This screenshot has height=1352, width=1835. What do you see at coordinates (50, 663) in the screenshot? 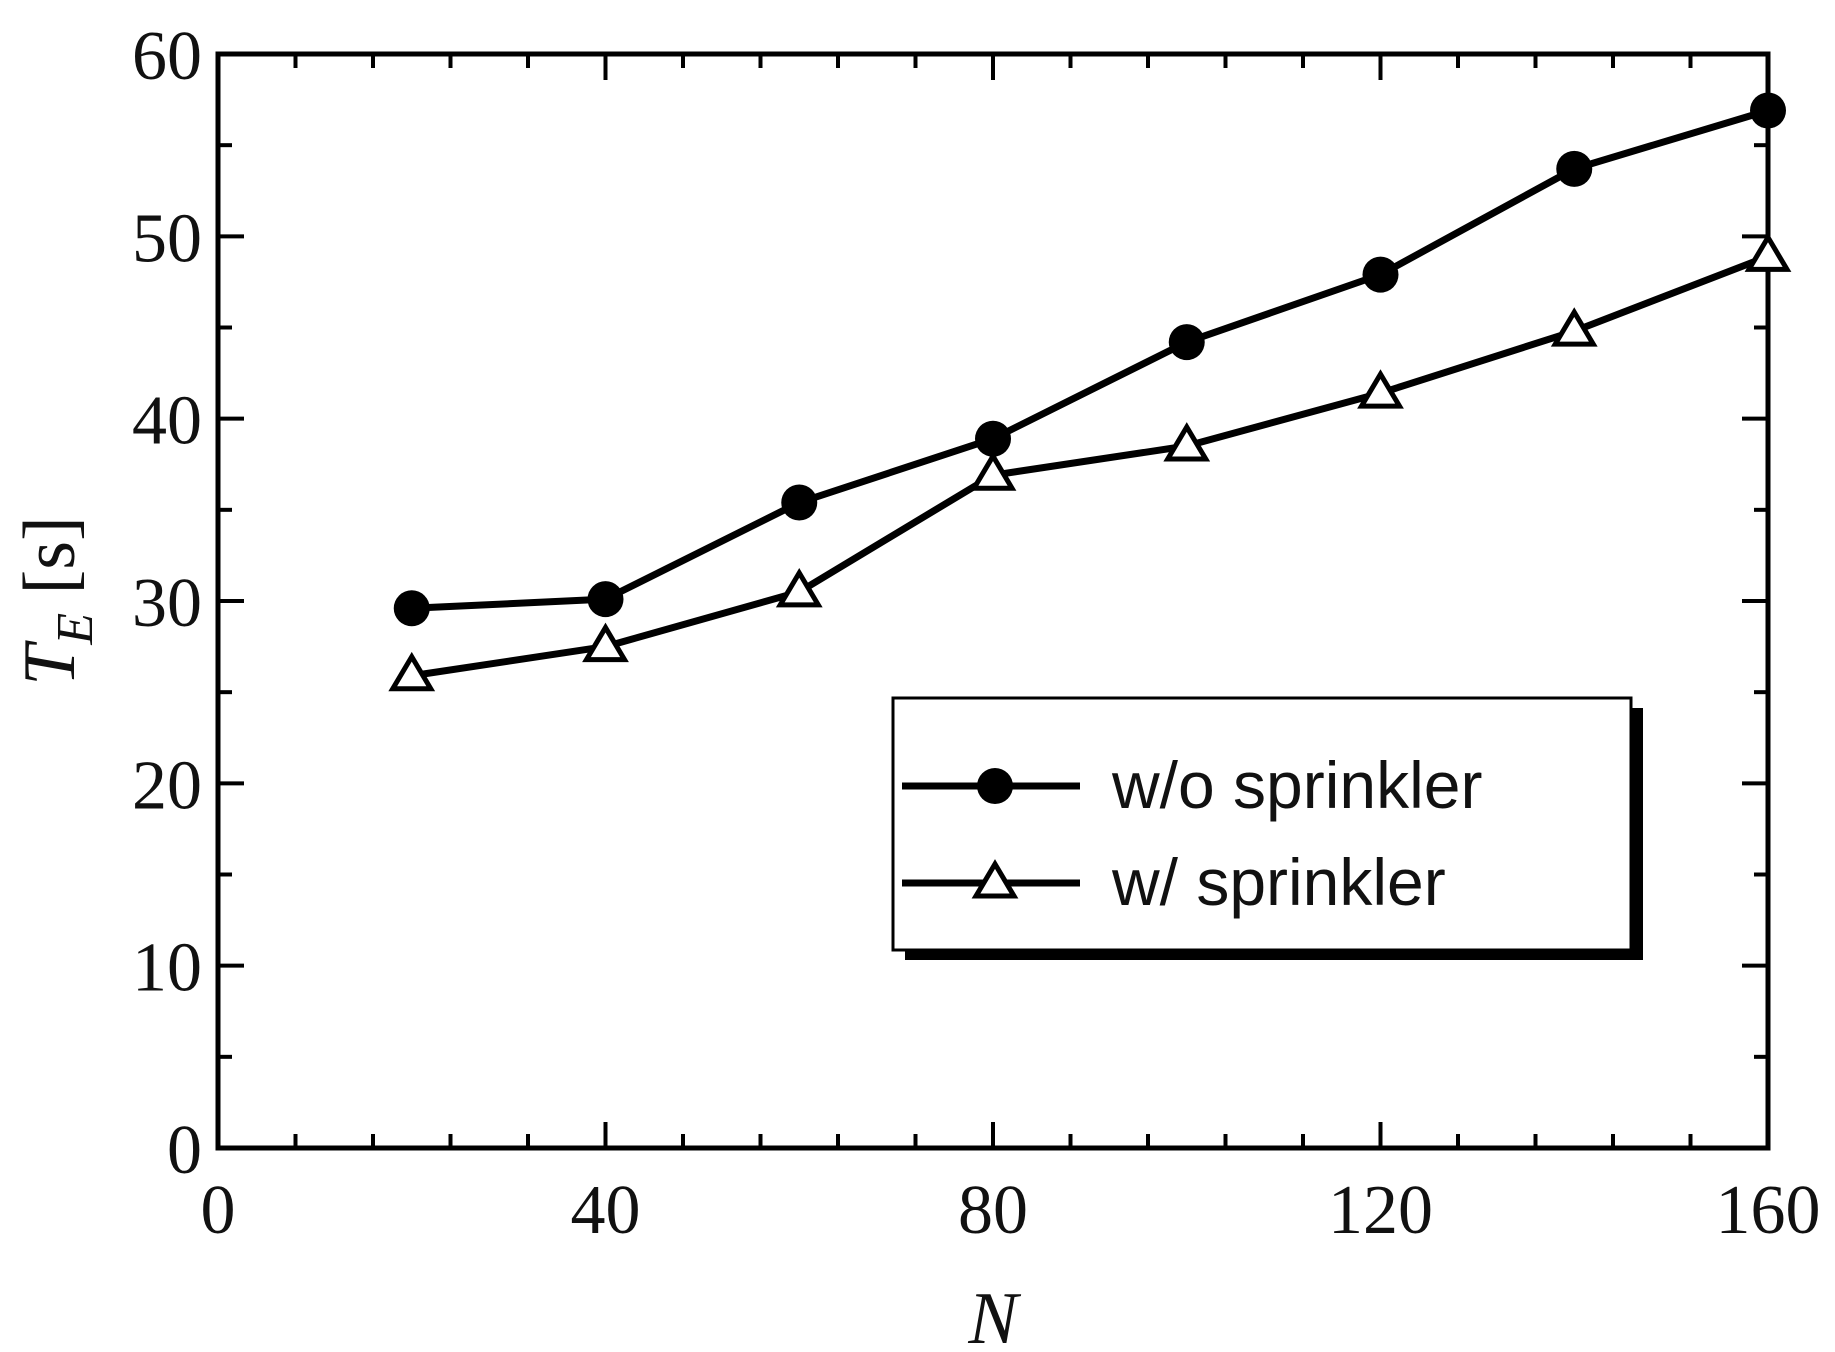
I see `y-axis-label-main: T` at bounding box center [50, 663].